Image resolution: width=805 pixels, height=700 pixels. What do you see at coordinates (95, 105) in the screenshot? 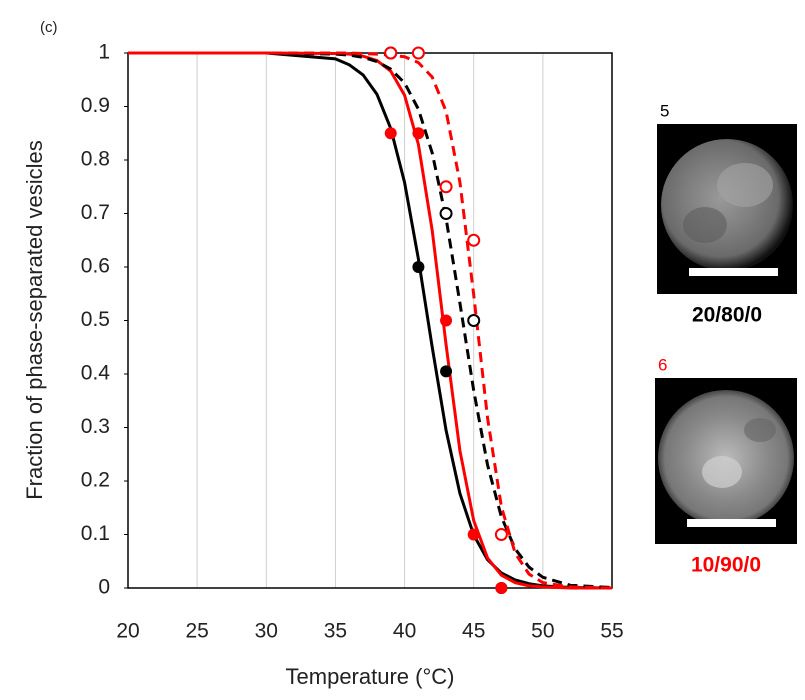
I see `y-tick-label: 0.9` at bounding box center [95, 105].